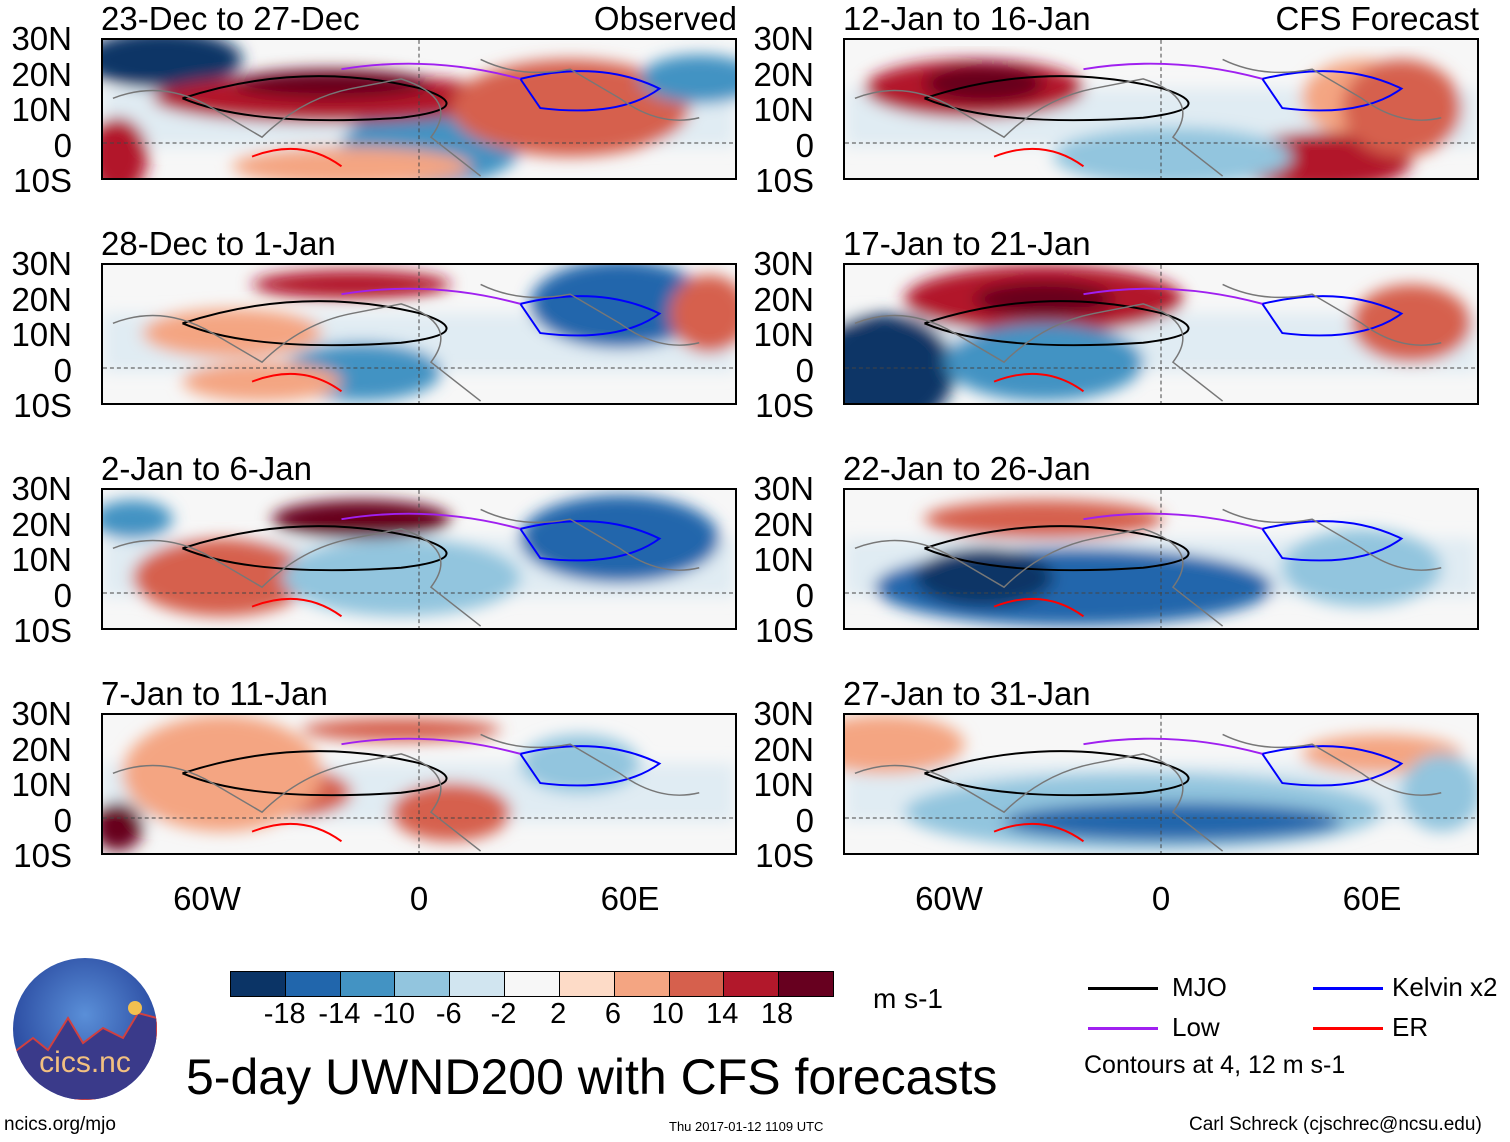 The height and width of the screenshot is (1142, 1510). Describe the element at coordinates (1196, 1027) in the screenshot. I see `legend-low: Low` at that location.